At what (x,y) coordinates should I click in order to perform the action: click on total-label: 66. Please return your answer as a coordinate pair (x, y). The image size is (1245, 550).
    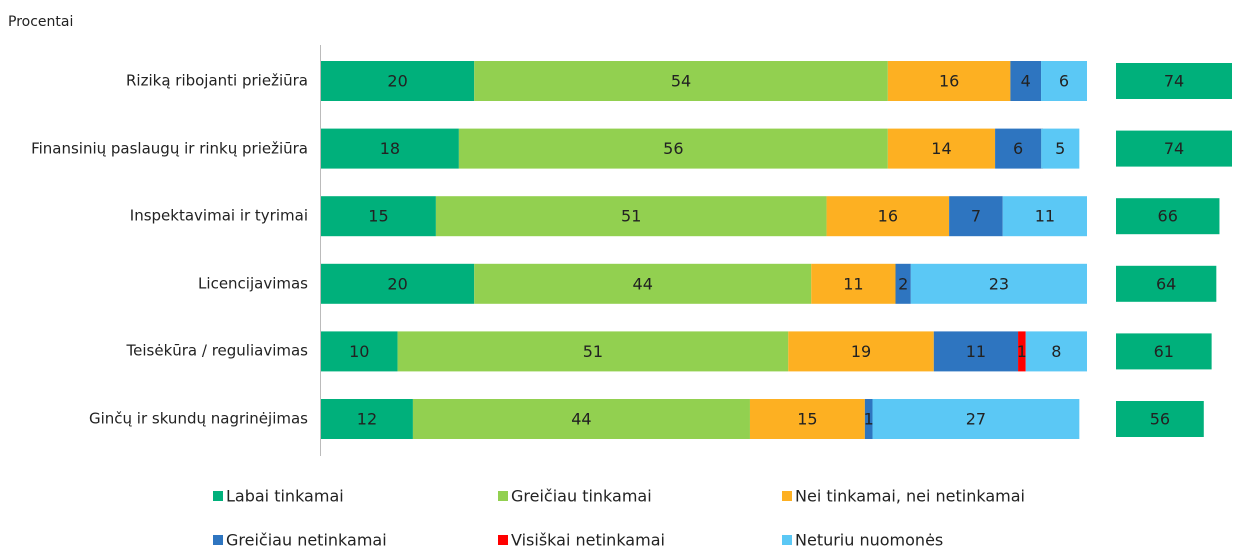
    Looking at the image, I should click on (1168, 216).